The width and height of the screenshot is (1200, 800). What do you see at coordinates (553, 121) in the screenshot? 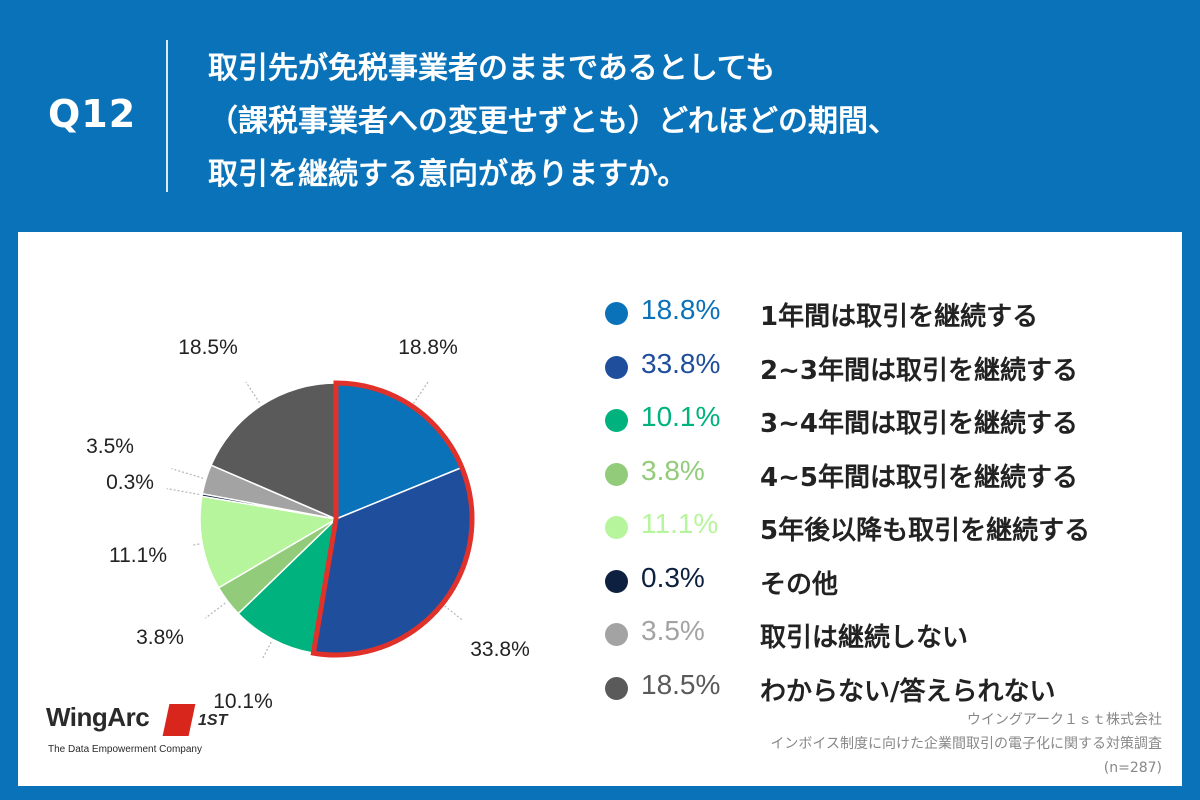
I see `question-line: （課税事業者への変更せずとも）どれほどの期間、` at bounding box center [553, 121].